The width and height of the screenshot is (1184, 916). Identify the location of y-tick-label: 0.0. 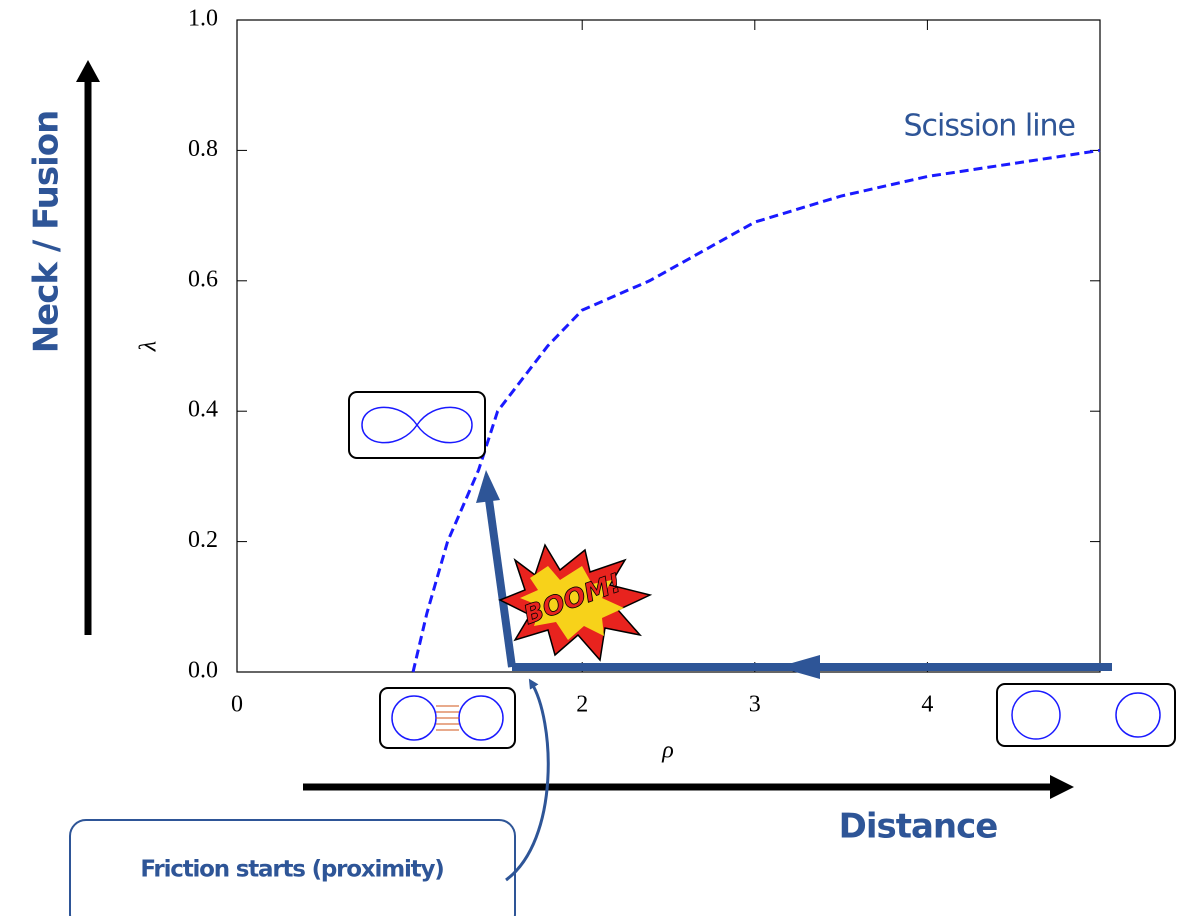
(203, 671).